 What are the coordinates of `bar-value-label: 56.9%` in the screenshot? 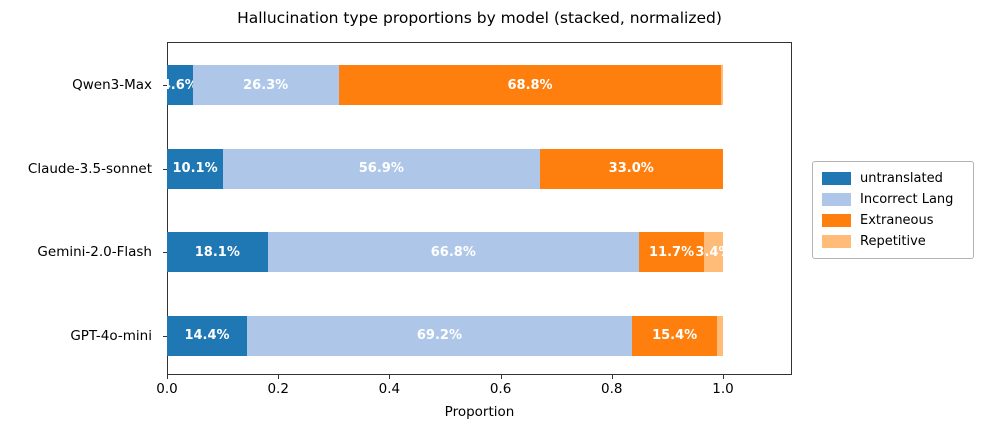 It's located at (381, 168).